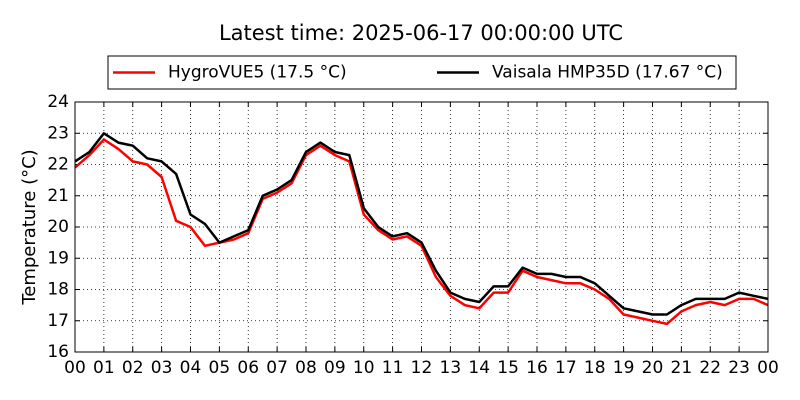 The height and width of the screenshot is (400, 800). Describe the element at coordinates (29, 227) in the screenshot. I see `y-axis-label: Temperature (°C)` at that location.